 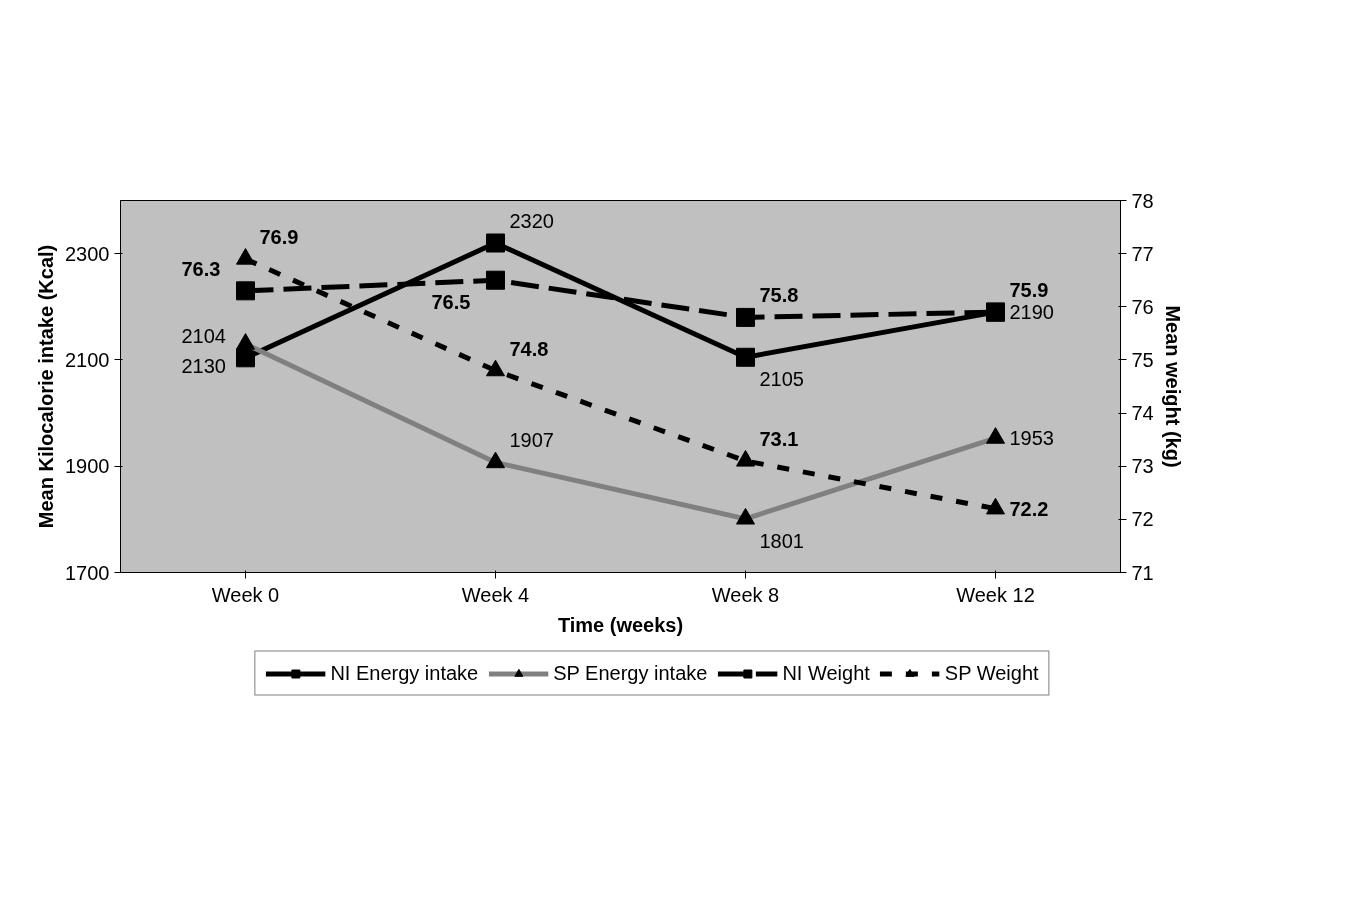 What do you see at coordinates (87, 466) in the screenshot?
I see `y-tick-label: 1900` at bounding box center [87, 466].